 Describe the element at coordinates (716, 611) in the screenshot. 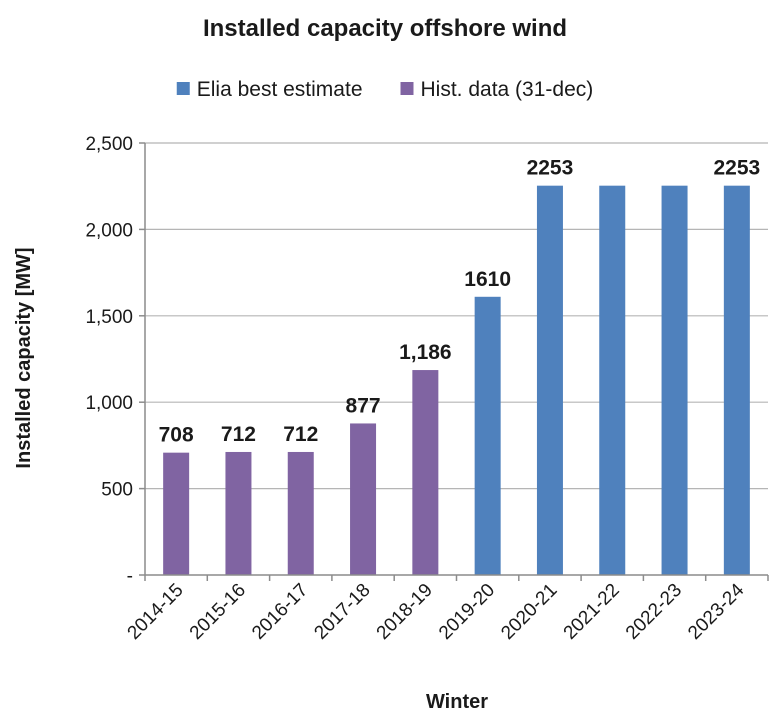

I see `x-tick-label: 2023-24` at that location.